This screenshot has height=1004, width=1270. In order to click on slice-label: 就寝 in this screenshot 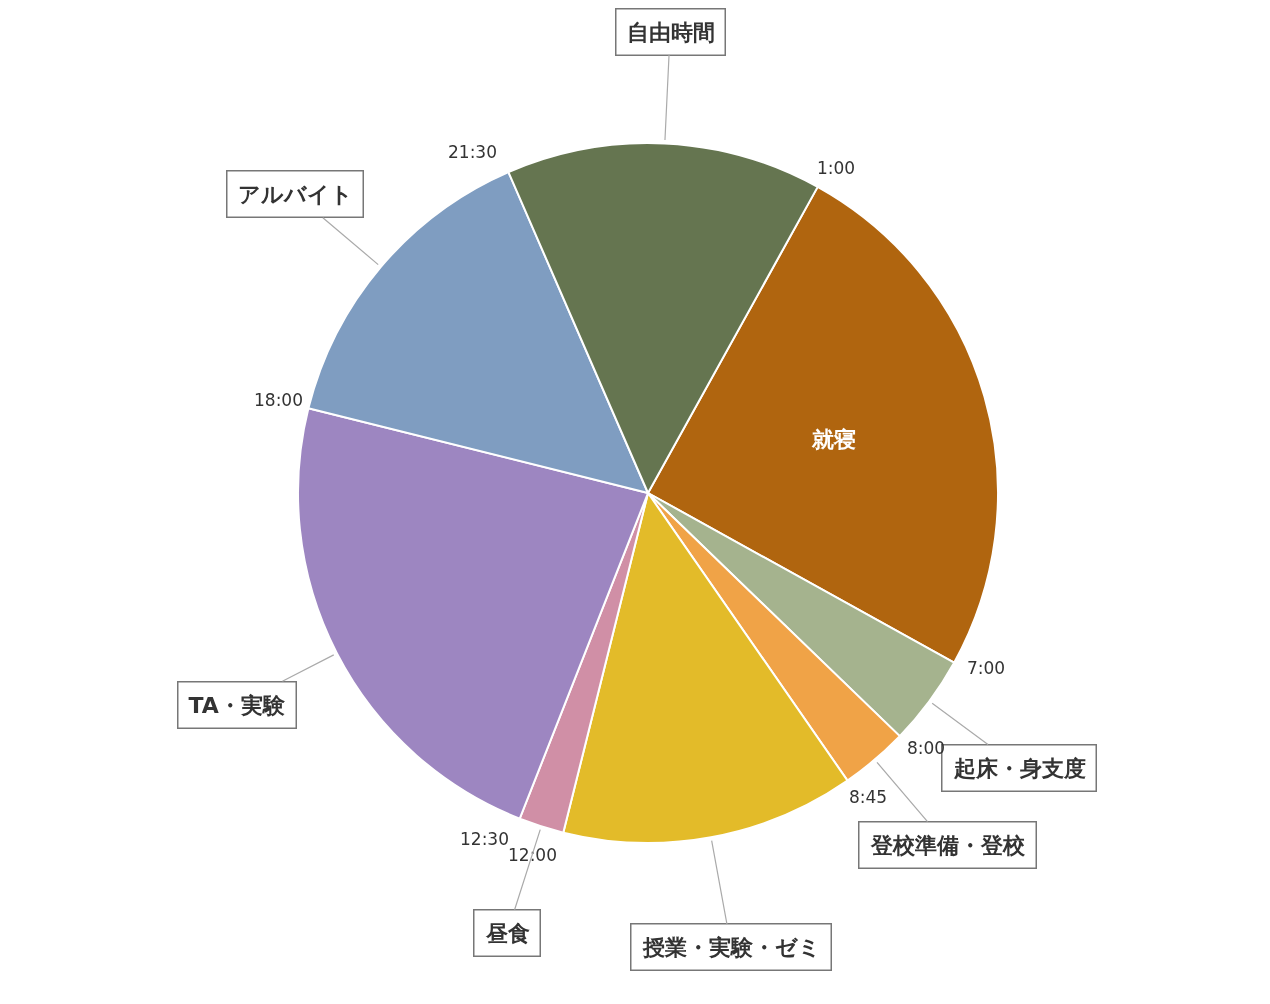, I will do `click(833, 439)`.